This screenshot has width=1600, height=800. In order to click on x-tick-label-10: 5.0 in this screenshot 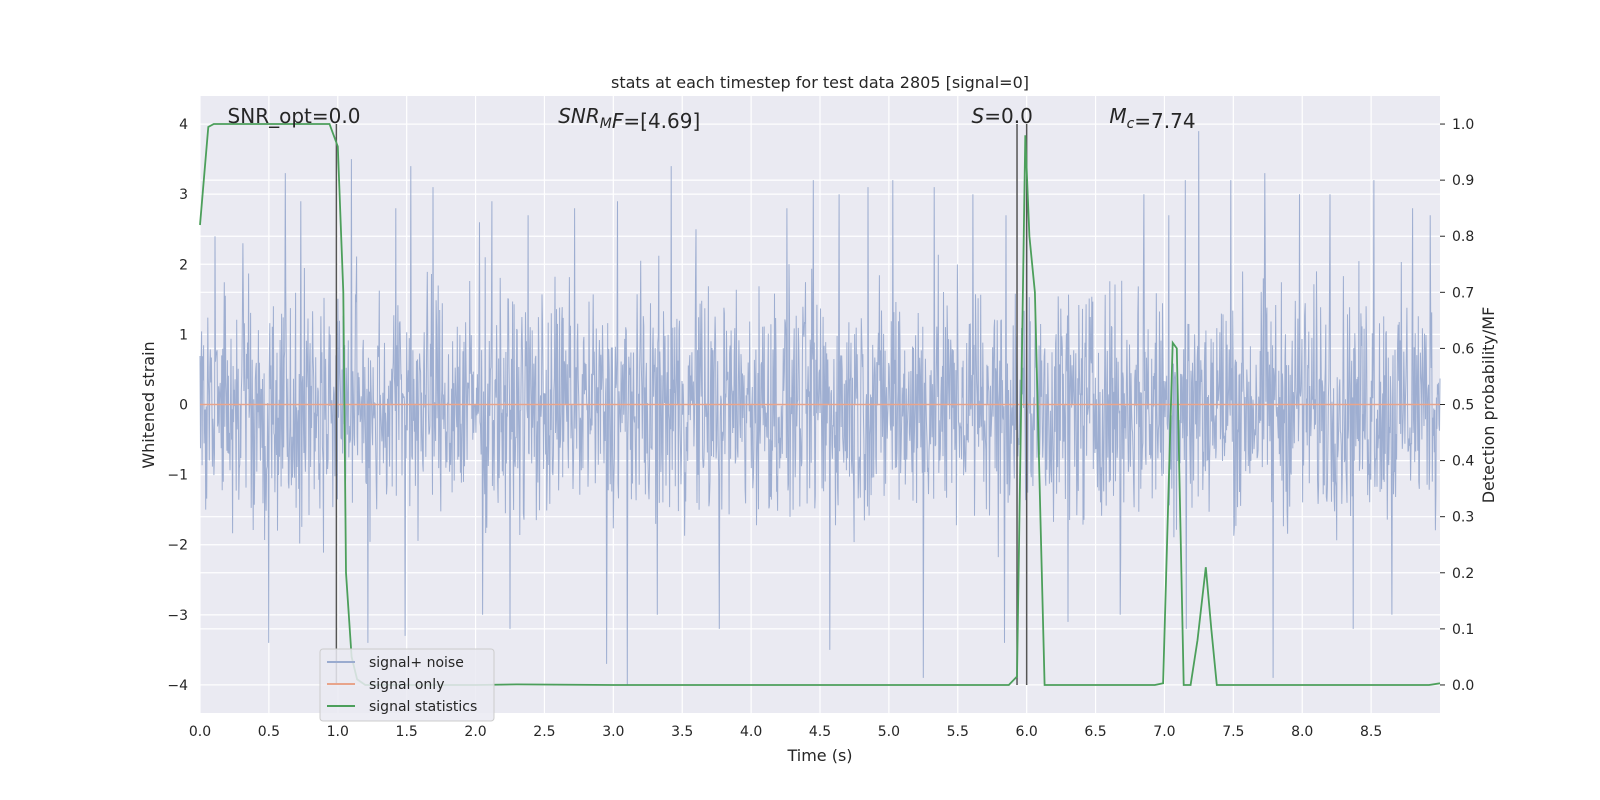, I will do `click(889, 732)`.